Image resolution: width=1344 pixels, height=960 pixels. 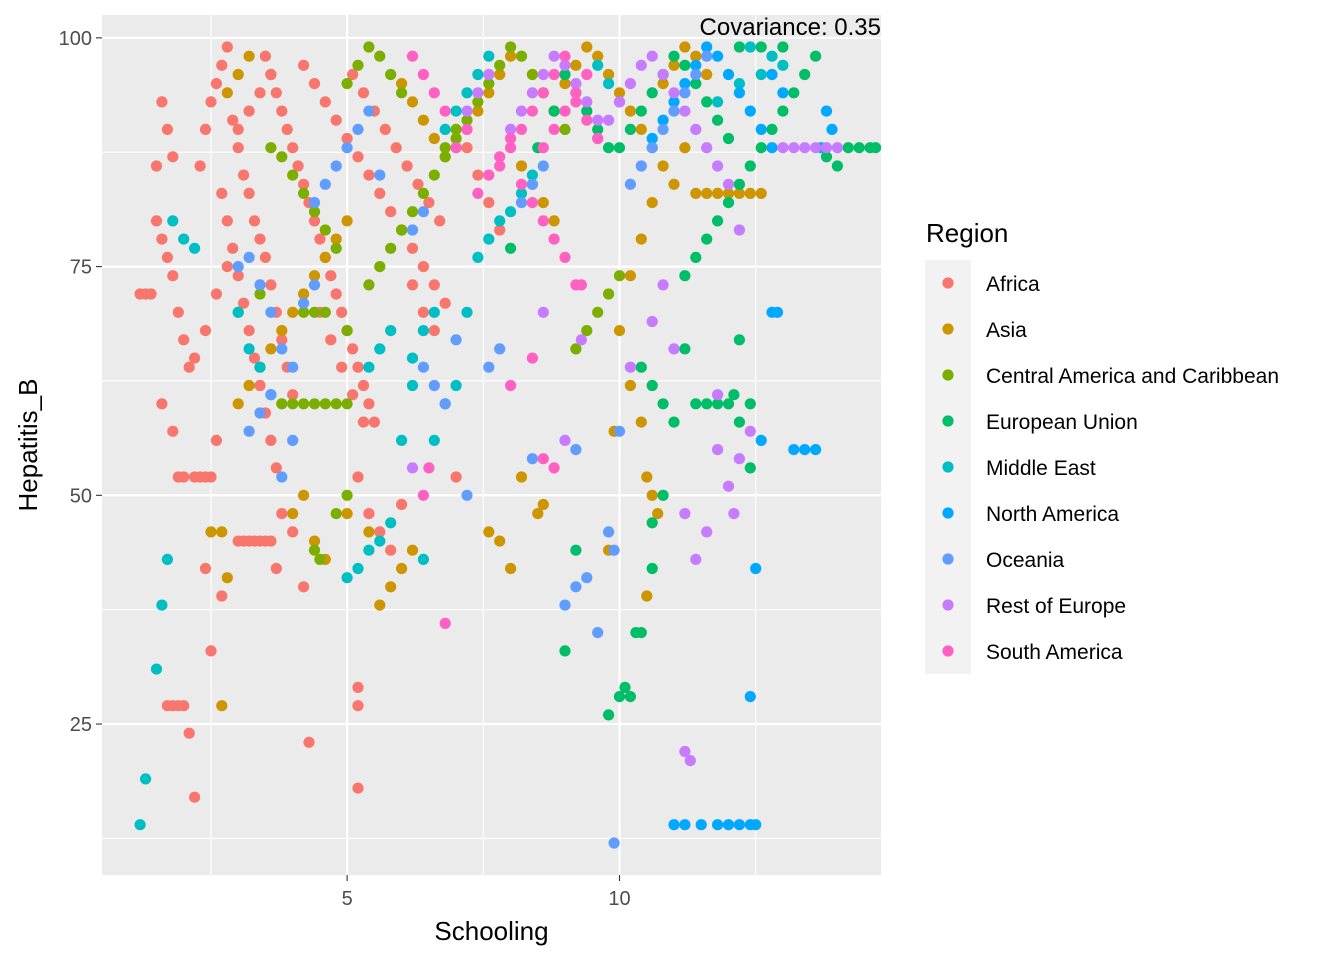 What do you see at coordinates (1003, 560) in the screenshot?
I see `legend-item-oceania: Oceania` at bounding box center [1003, 560].